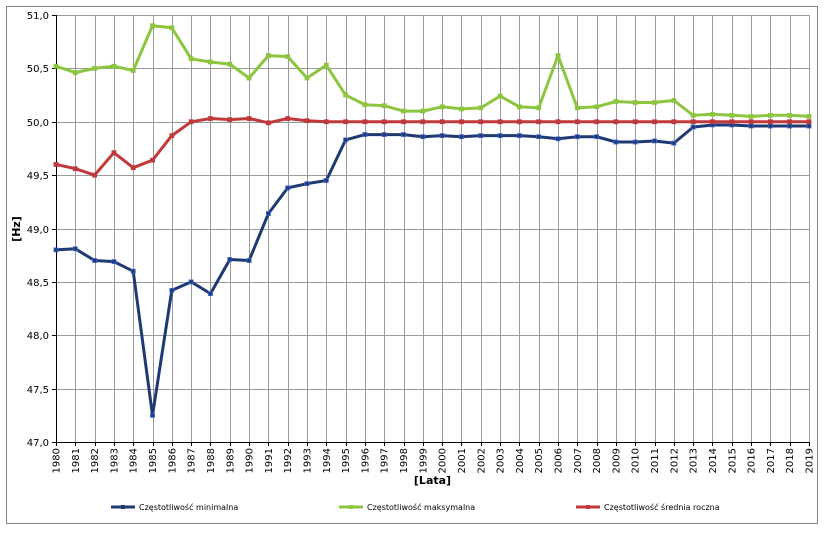  I want to click on x-tick-label: 2003, so click(501, 460).